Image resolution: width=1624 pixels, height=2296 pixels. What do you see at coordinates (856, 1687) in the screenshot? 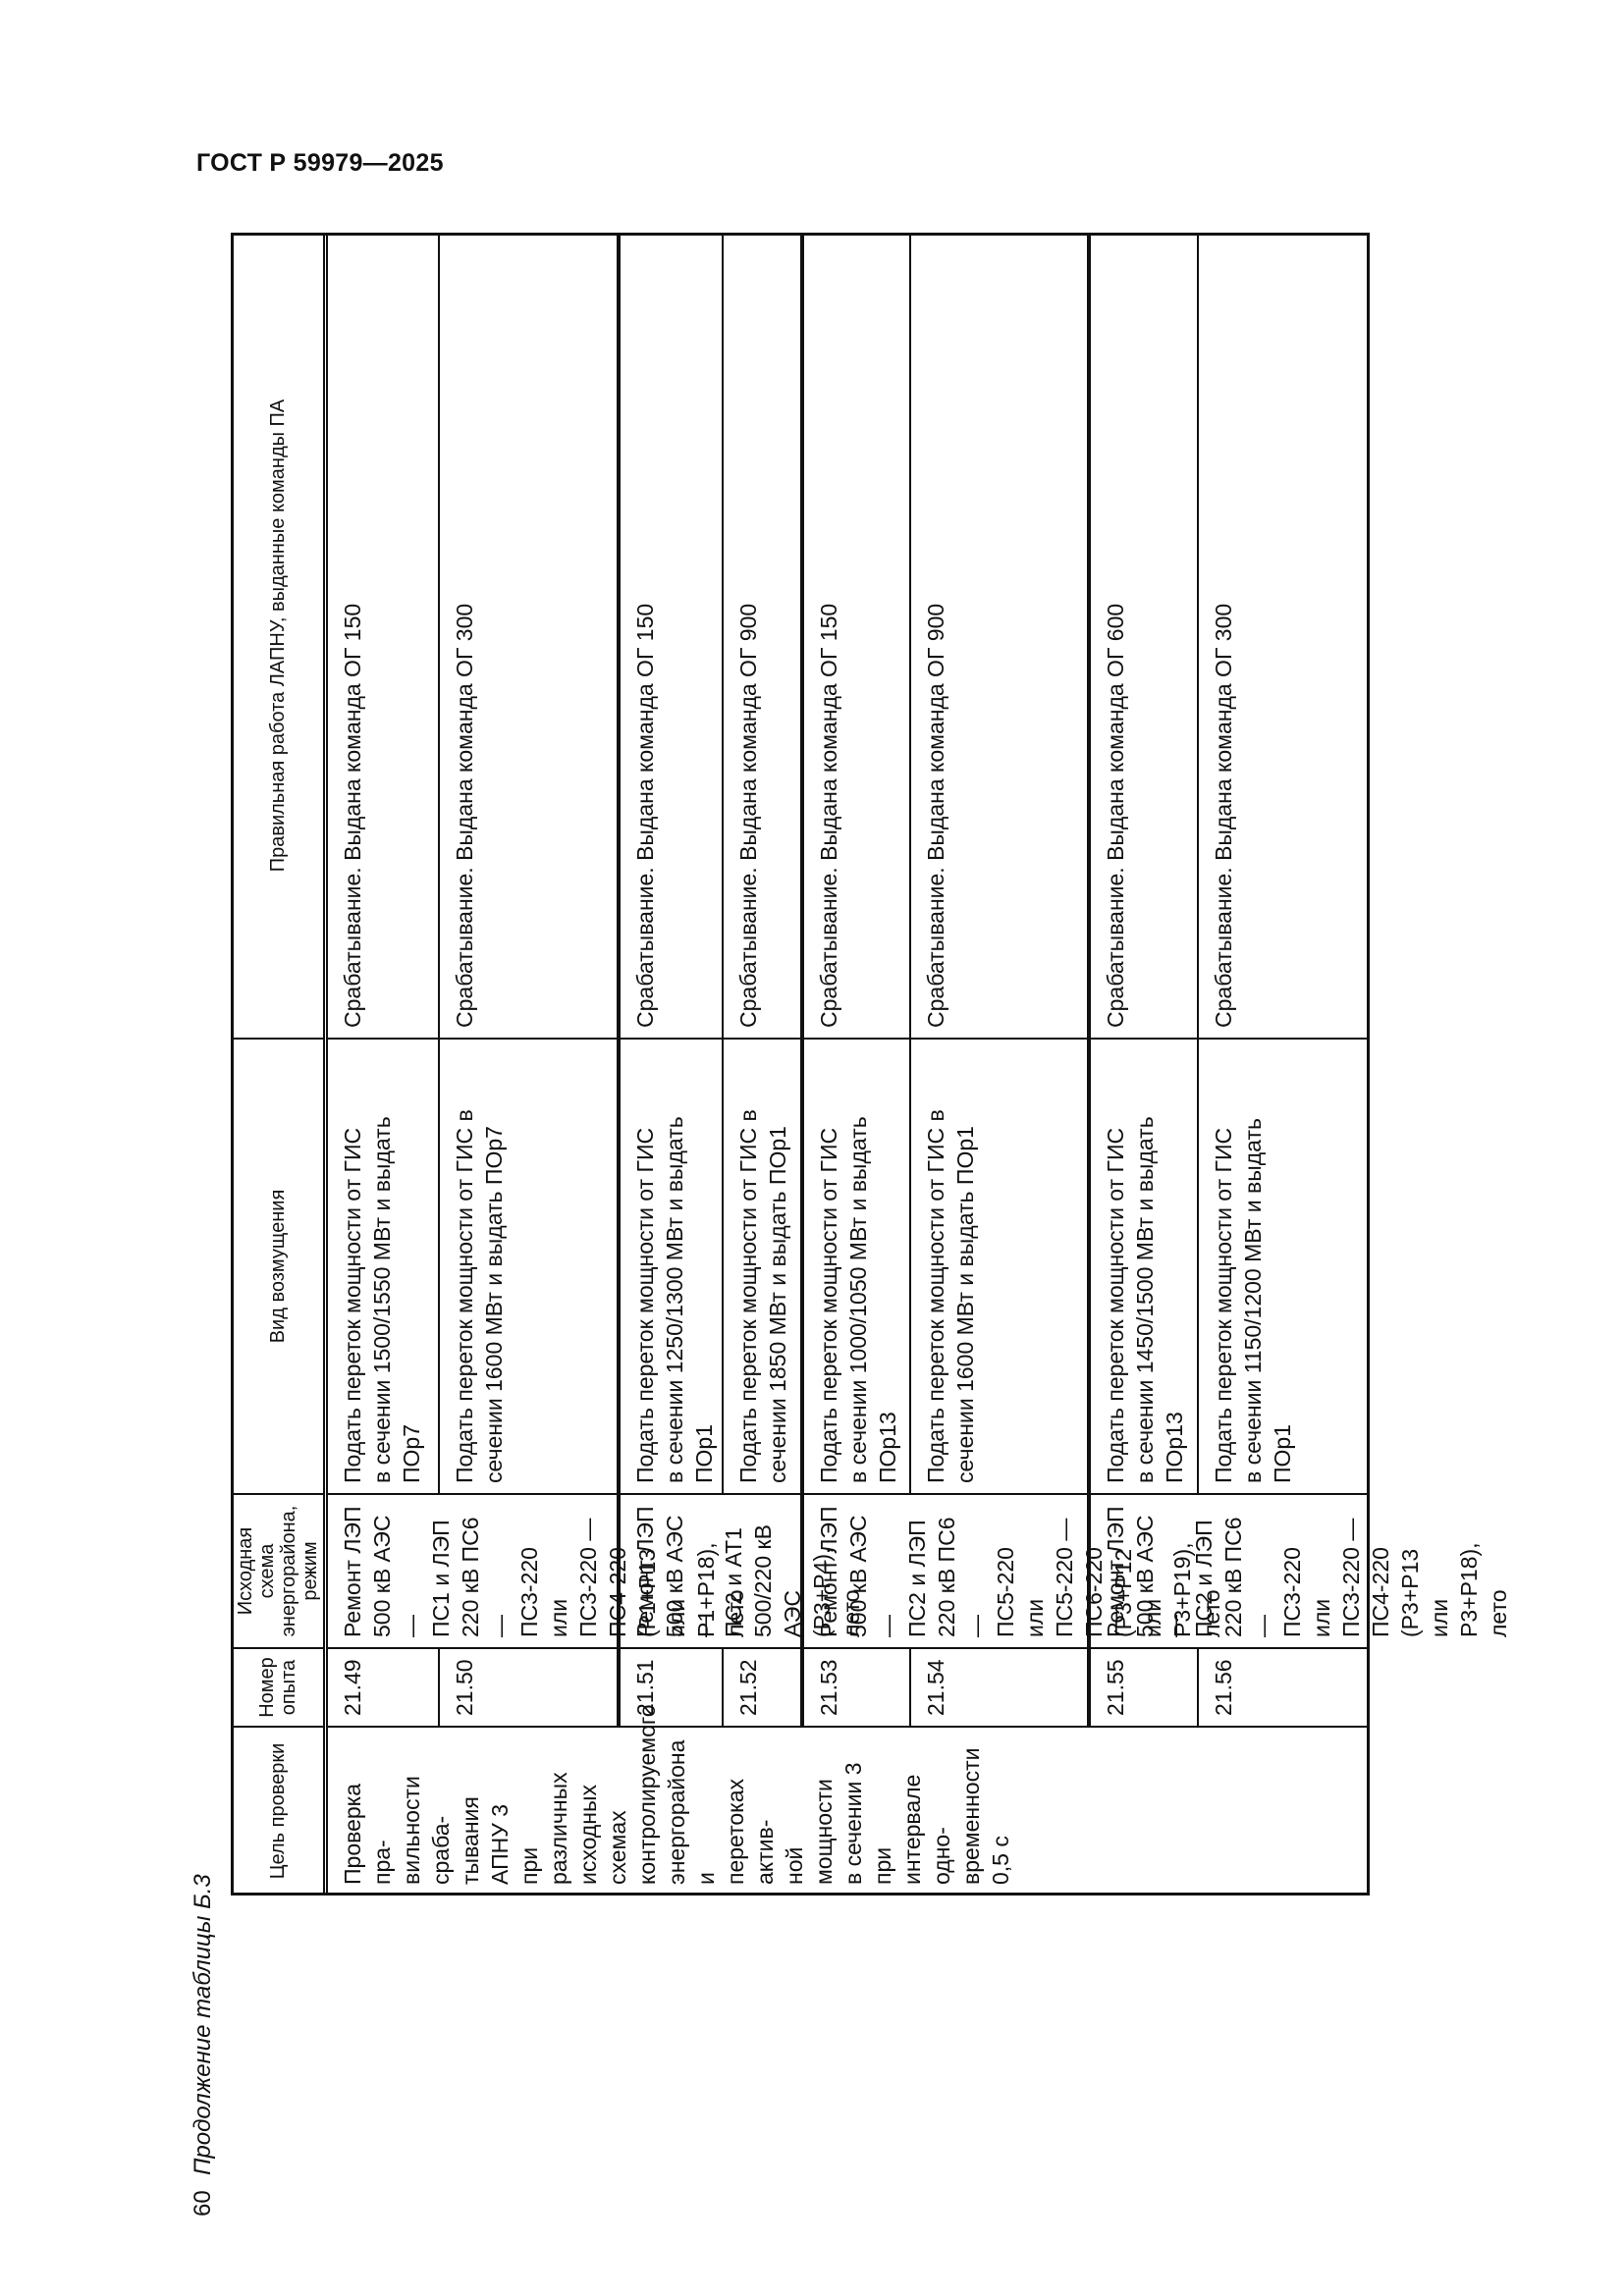
I see `table-row-number-cell: 21.53` at bounding box center [856, 1687].